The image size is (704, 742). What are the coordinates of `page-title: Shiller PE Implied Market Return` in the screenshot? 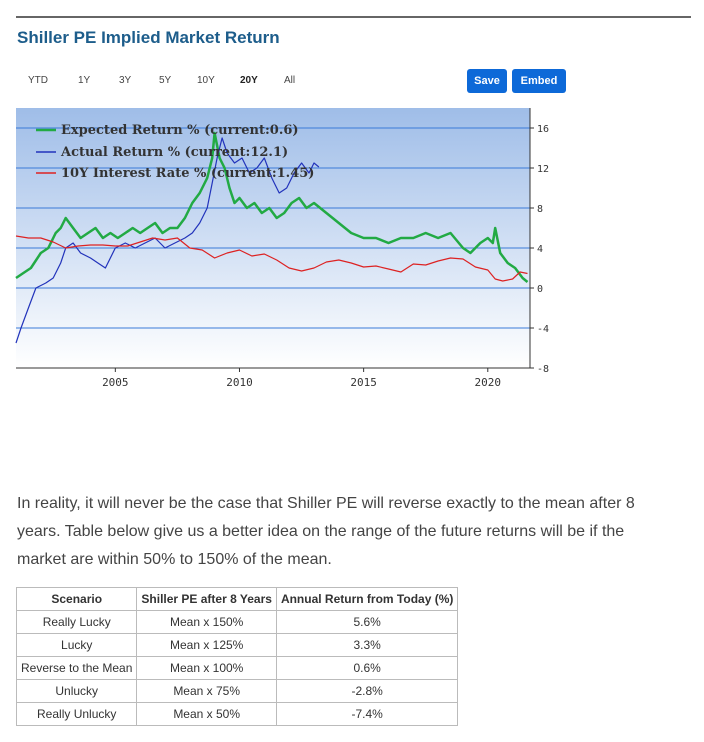 It's located at (148, 37).